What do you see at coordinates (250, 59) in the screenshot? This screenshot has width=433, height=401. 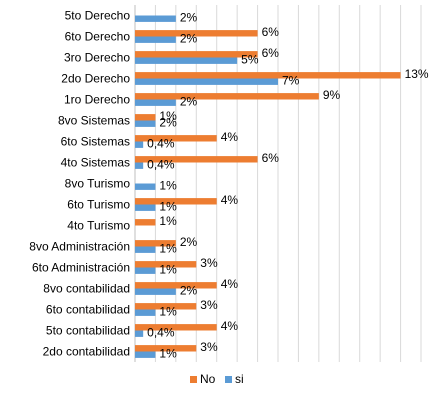 I see `data-label-si: 5%` at bounding box center [250, 59].